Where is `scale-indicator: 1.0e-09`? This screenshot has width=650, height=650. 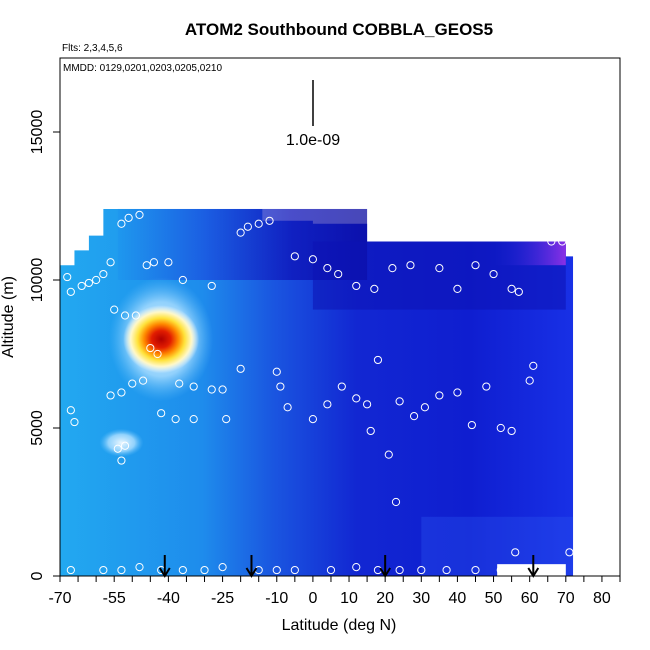
scale-indicator: 1.0e-09 is located at coordinates (313, 114).